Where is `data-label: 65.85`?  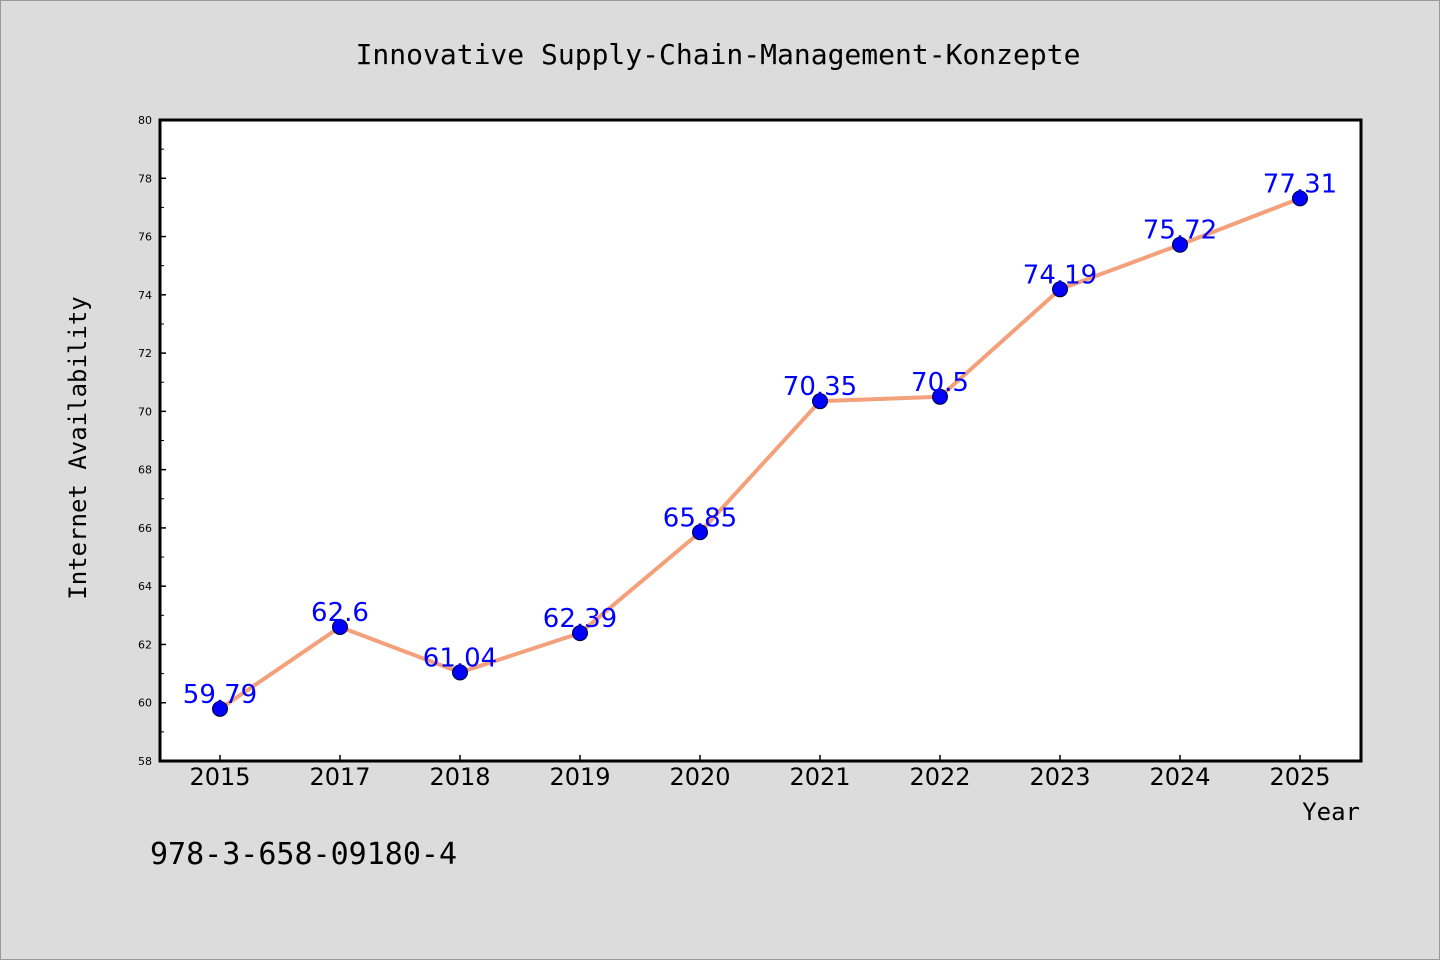
data-label: 65.85 is located at coordinates (700, 518).